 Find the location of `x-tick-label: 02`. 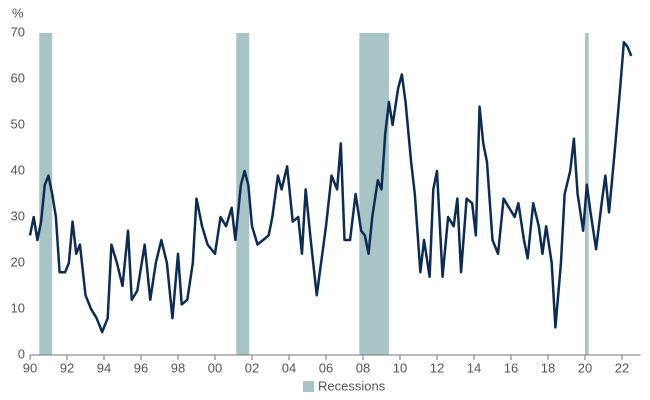

x-tick-label: 02 is located at coordinates (252, 367).